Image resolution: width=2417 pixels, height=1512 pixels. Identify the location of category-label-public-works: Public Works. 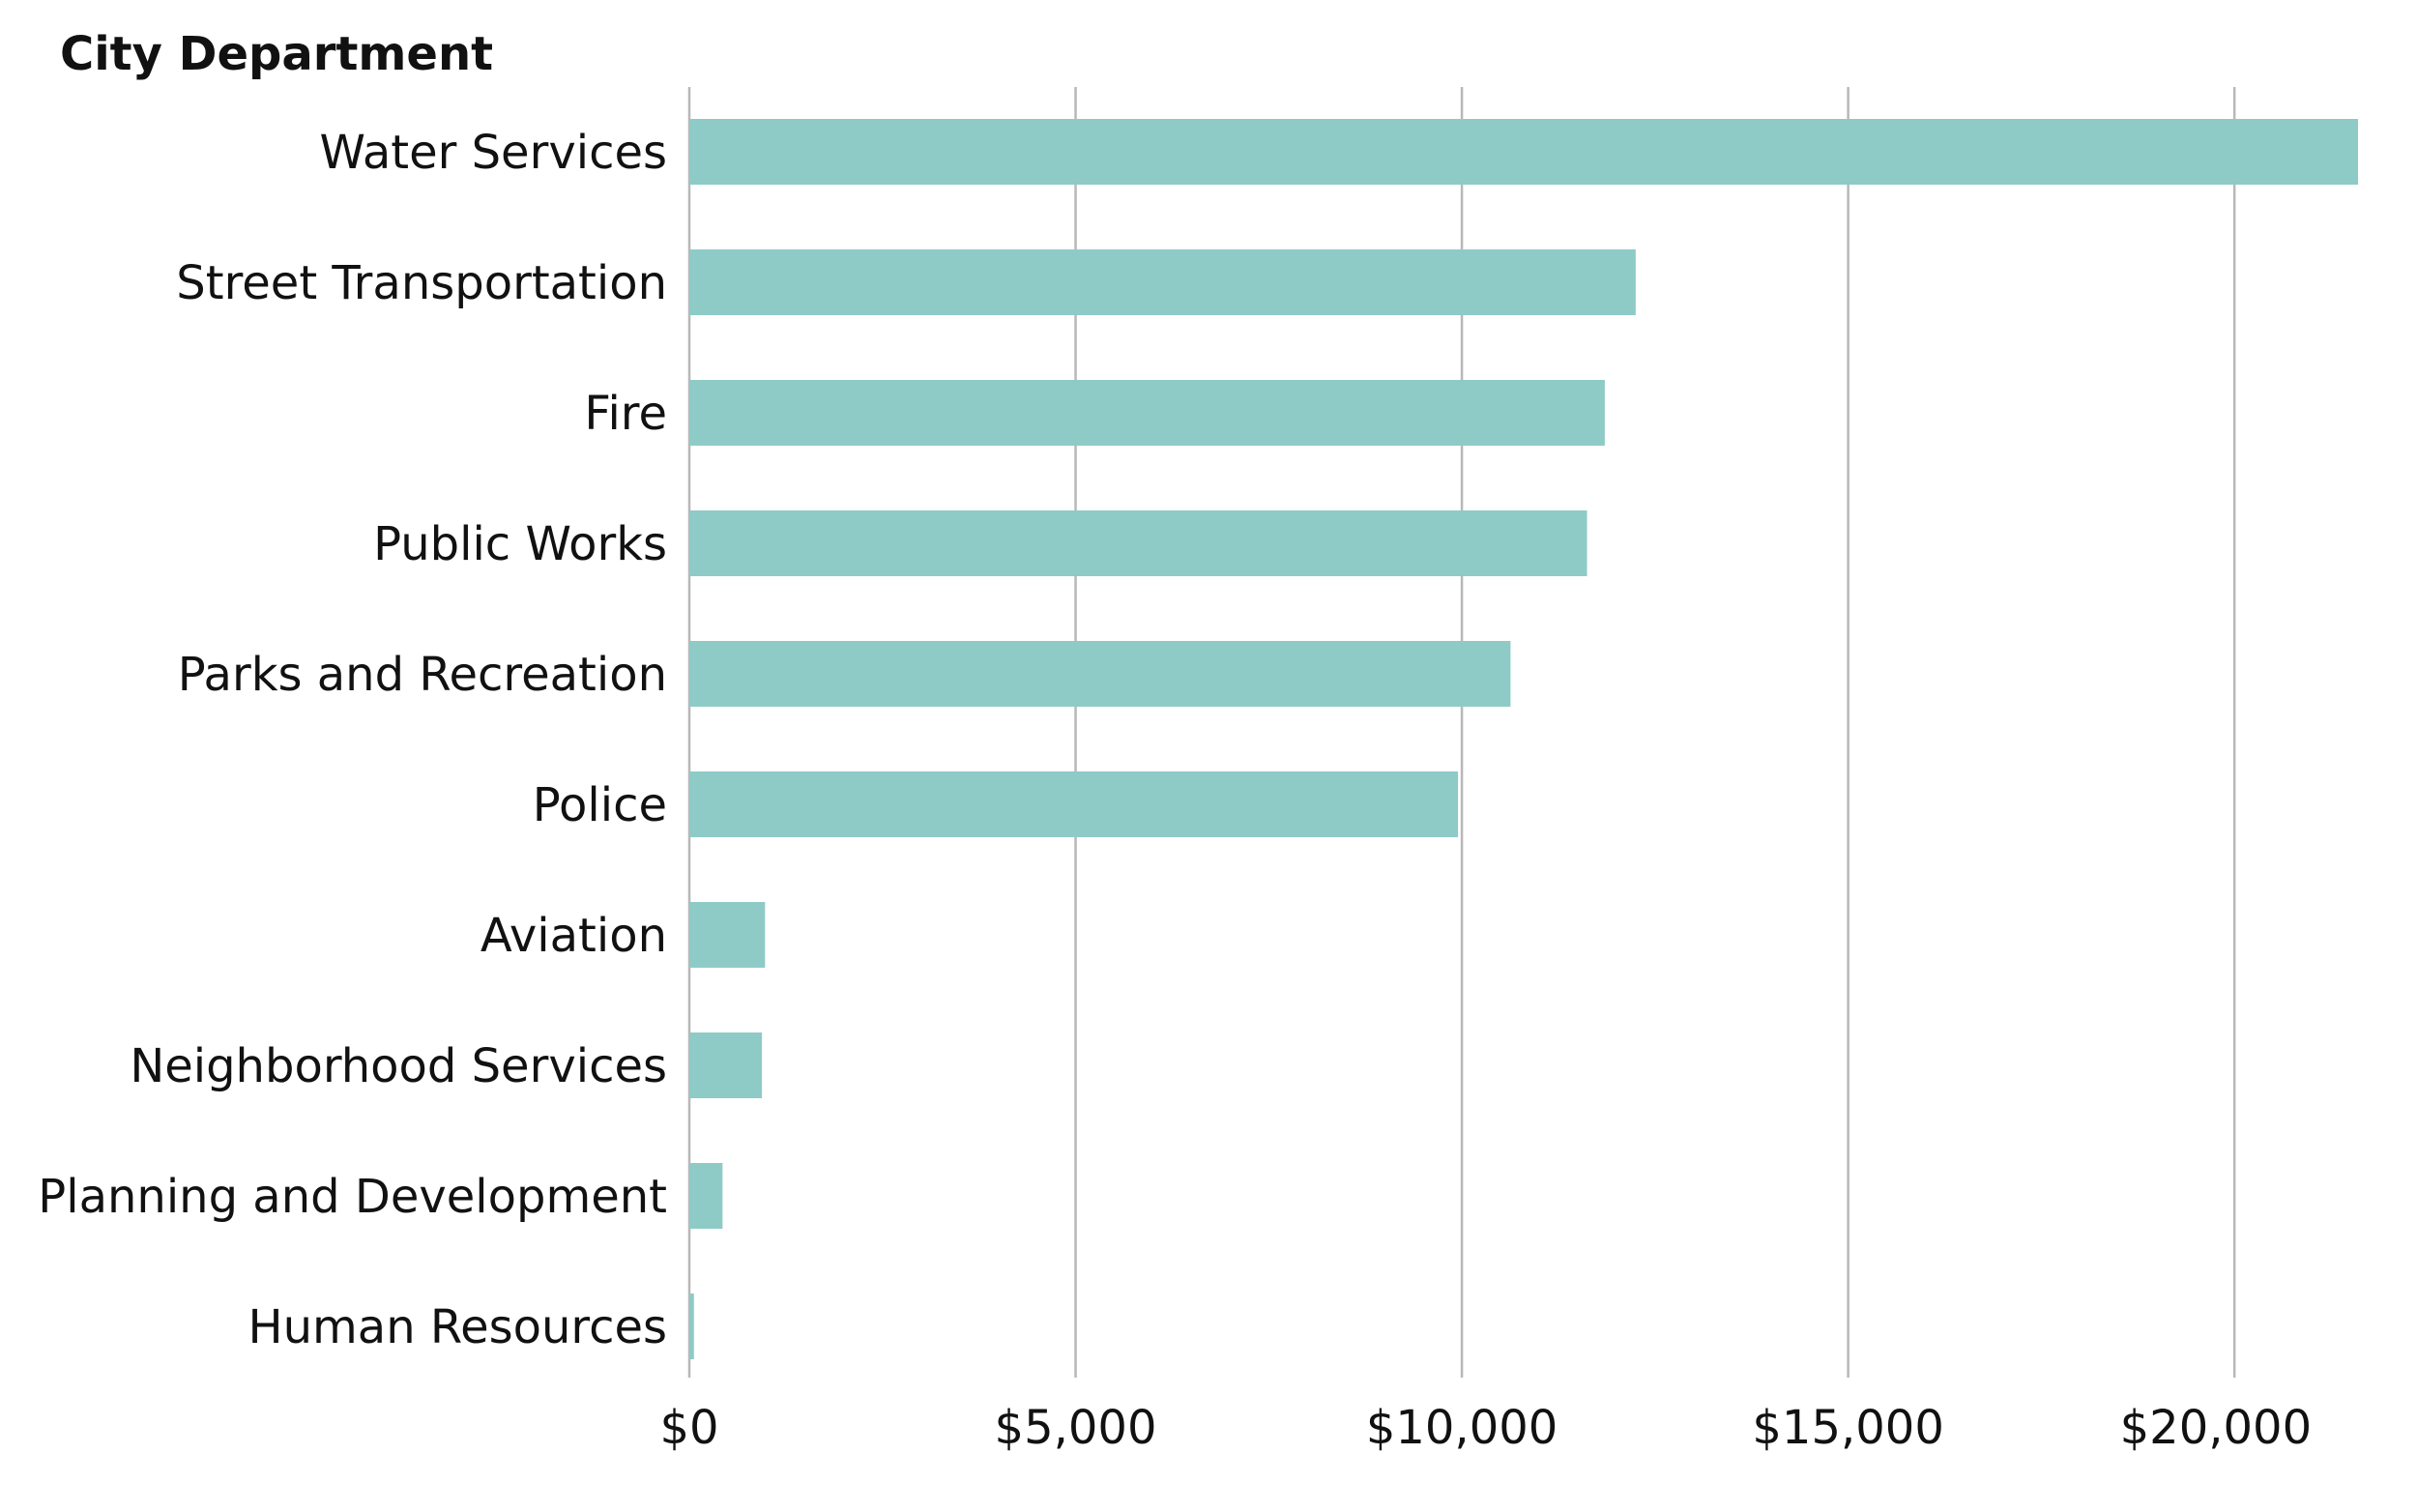
(520, 544).